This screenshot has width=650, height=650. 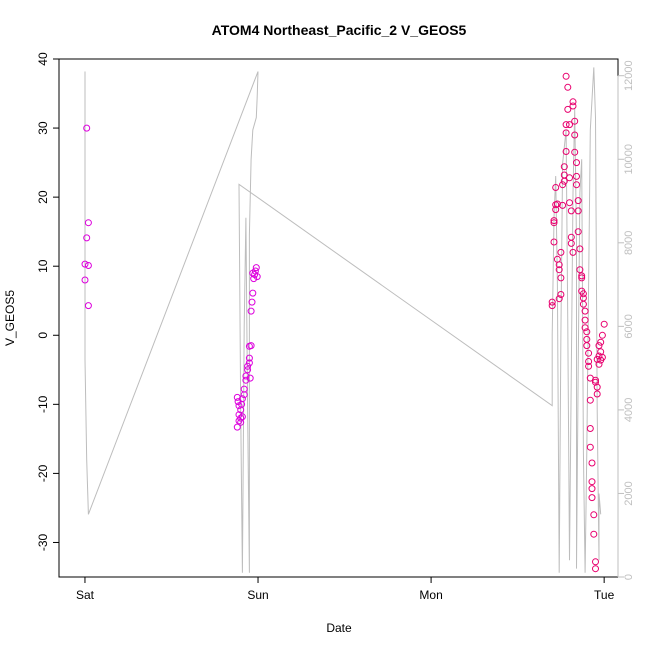 What do you see at coordinates (43, 335) in the screenshot?
I see `y-tick-label: 0` at bounding box center [43, 335].